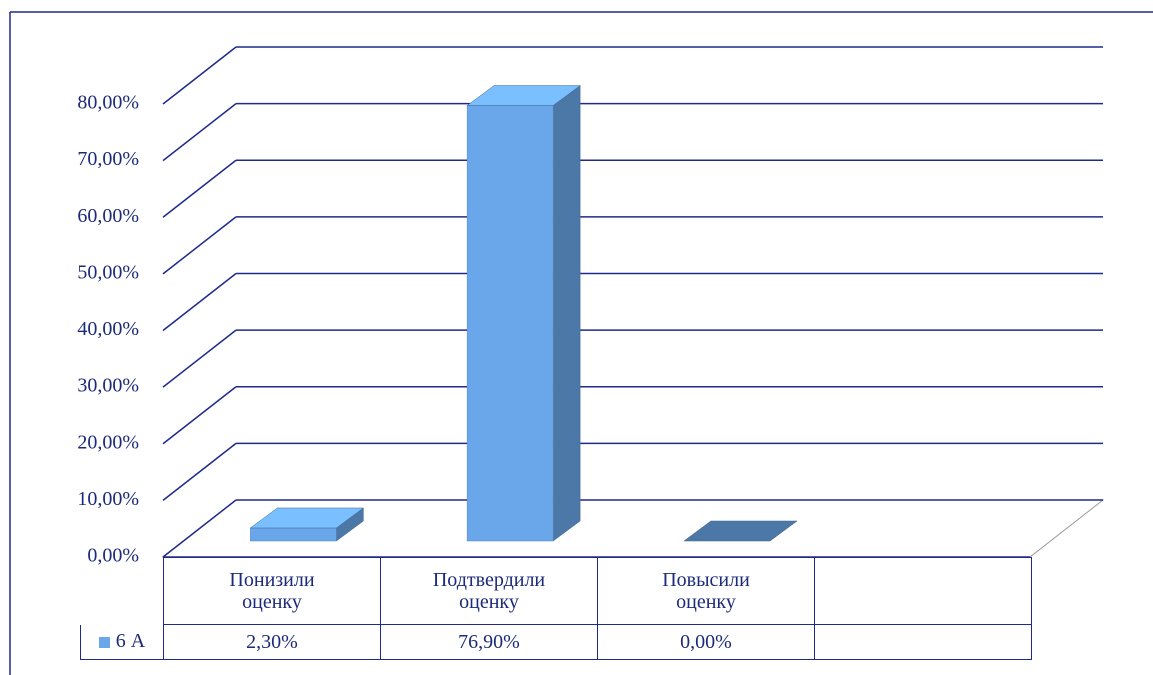  Describe the element at coordinates (108, 329) in the screenshot. I see `y-tick-label: 40,00%` at that location.